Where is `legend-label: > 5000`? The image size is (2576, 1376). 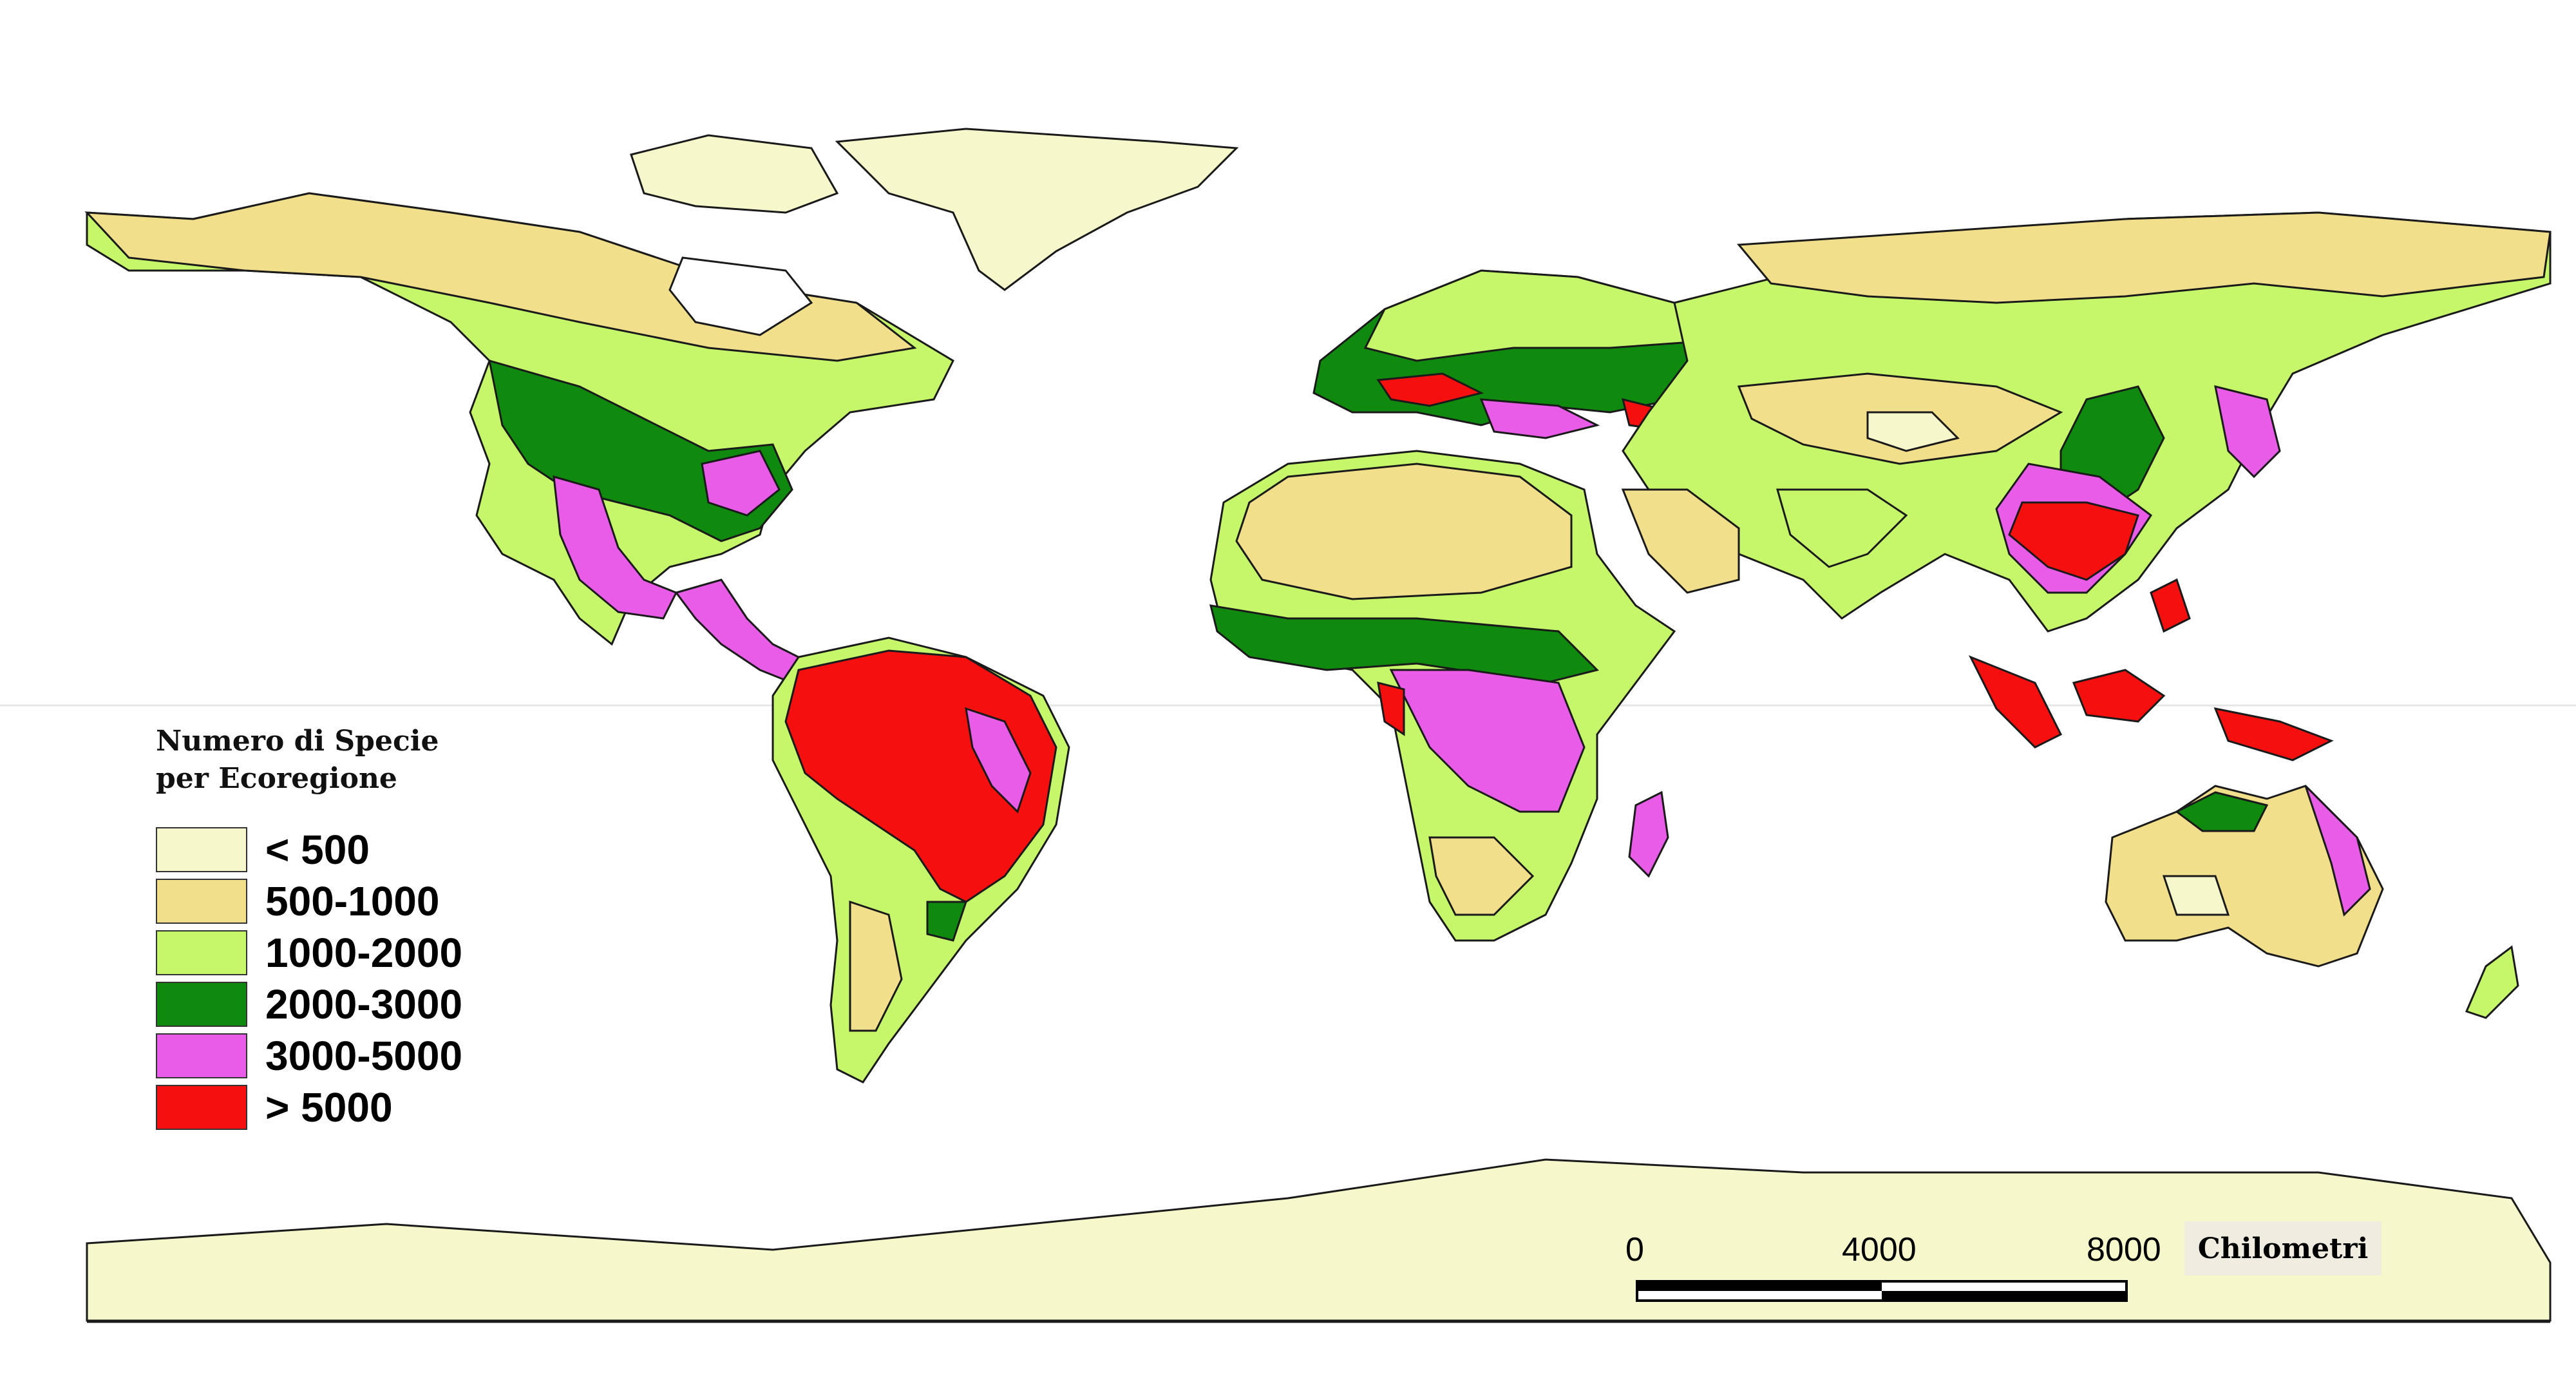
legend-label: > 5000 is located at coordinates (329, 1108).